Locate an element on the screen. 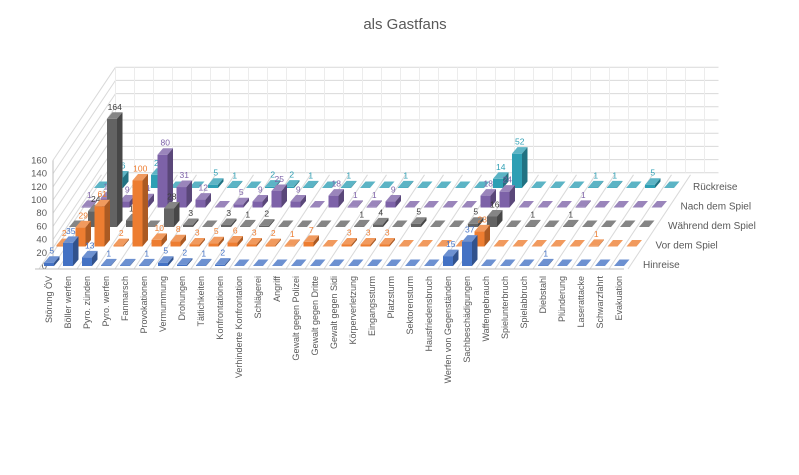  category-axis-label: Evakuation is located at coordinates (619, 298).